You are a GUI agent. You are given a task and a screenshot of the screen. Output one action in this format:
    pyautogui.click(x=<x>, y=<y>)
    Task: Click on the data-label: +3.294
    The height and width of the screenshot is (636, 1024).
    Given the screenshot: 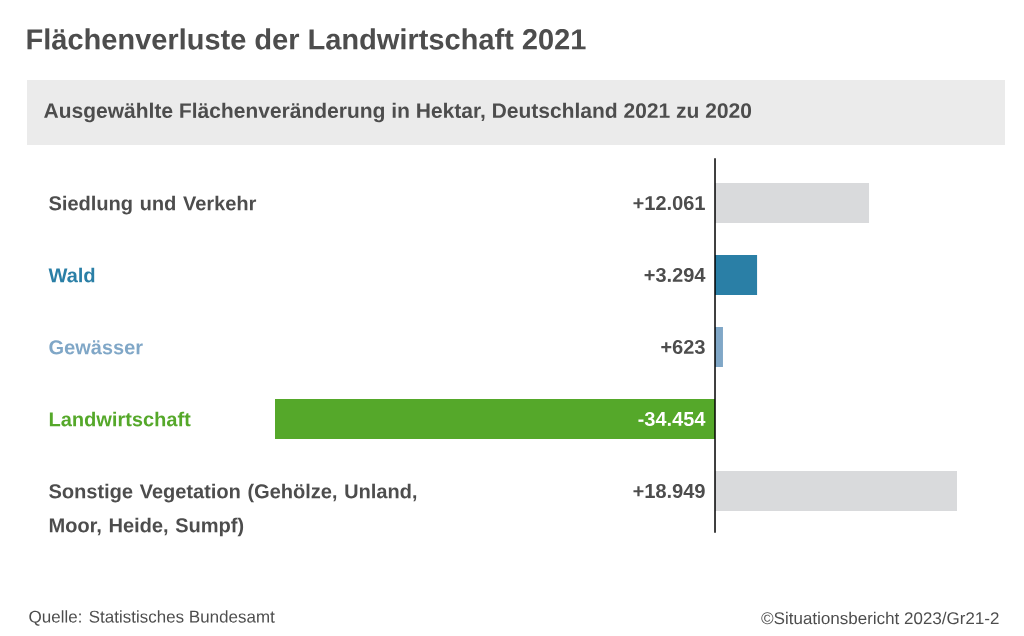 What is the action you would take?
    pyautogui.click(x=675, y=275)
    